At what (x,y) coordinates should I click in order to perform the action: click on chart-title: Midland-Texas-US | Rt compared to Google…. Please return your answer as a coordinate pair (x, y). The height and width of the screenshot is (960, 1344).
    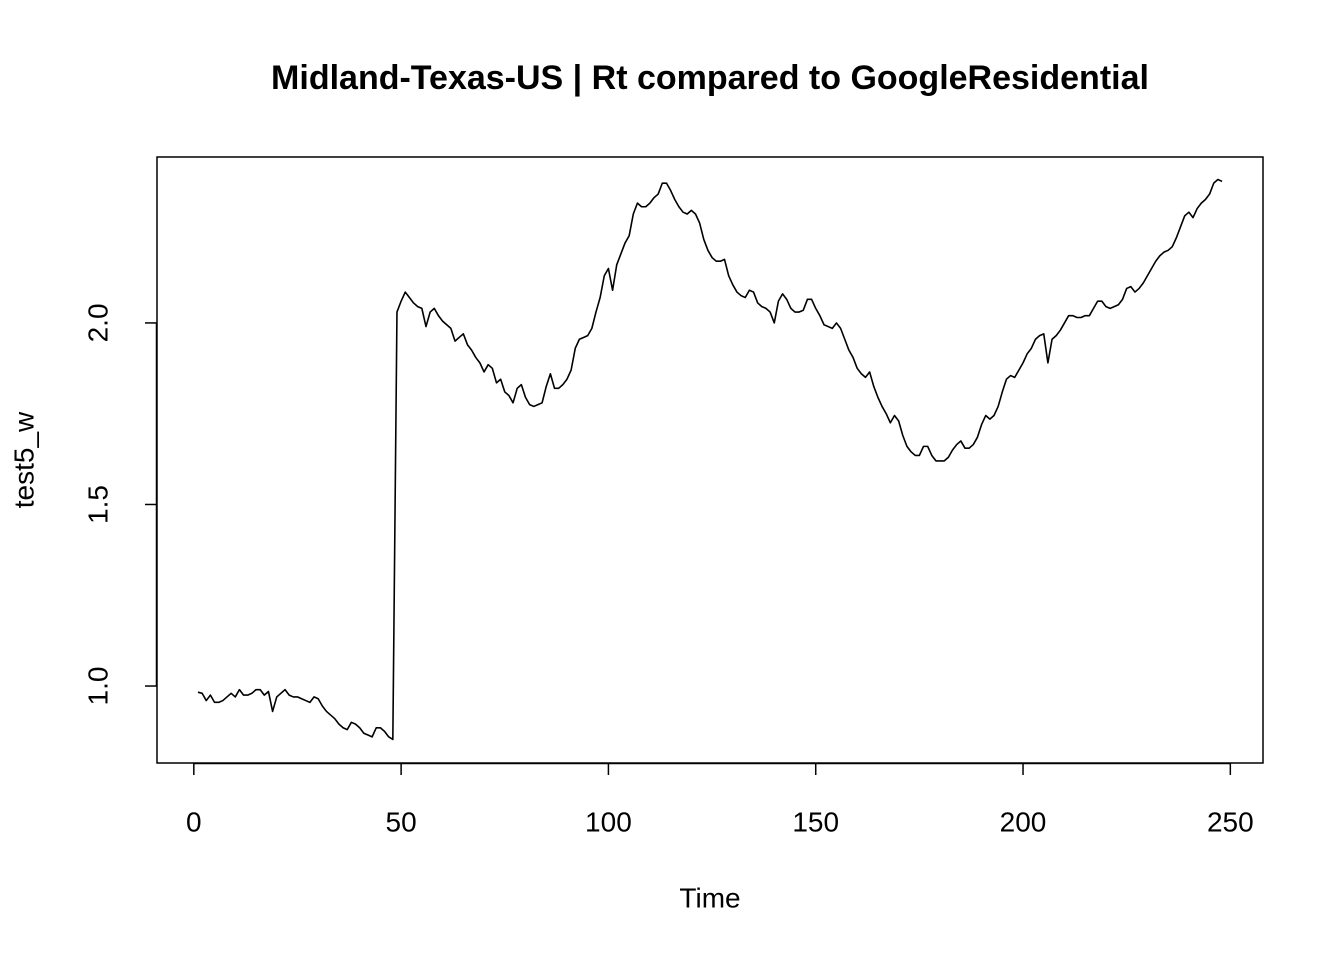
    Looking at the image, I should click on (710, 78).